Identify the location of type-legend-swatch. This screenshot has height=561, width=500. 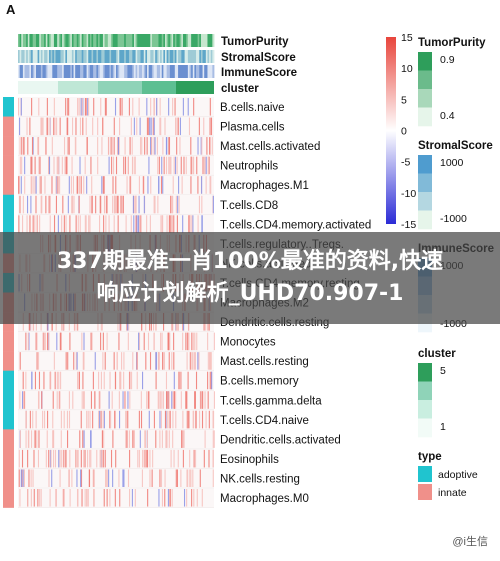
(425, 474).